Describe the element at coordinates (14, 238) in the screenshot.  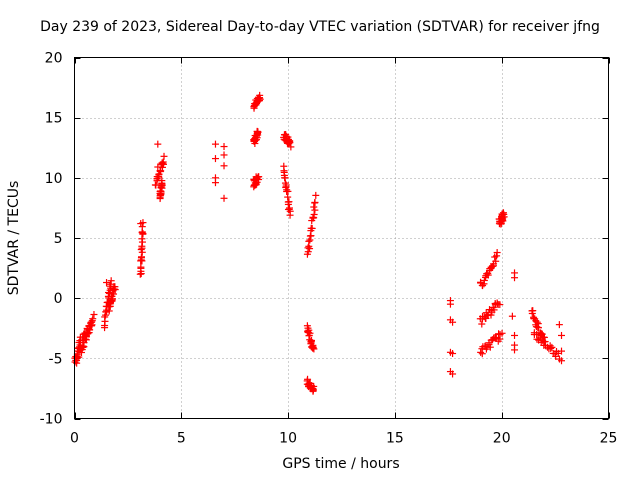
I see `y-axis-label: SDTVAR / TECUs` at that location.